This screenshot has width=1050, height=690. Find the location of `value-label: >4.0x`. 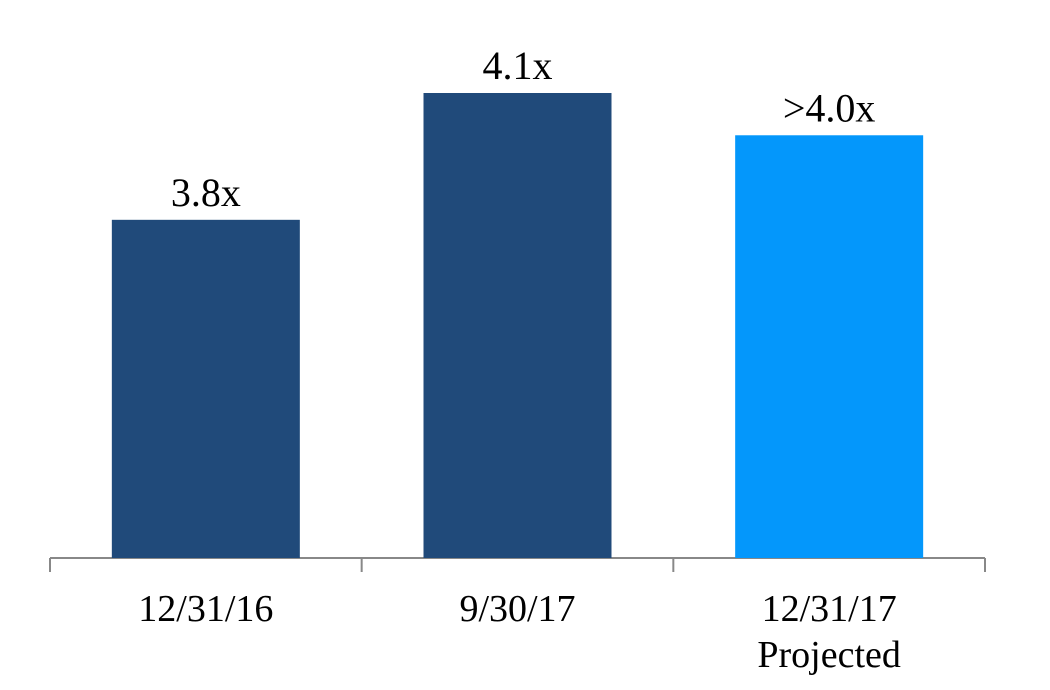

value-label: >4.0x is located at coordinates (829, 107).